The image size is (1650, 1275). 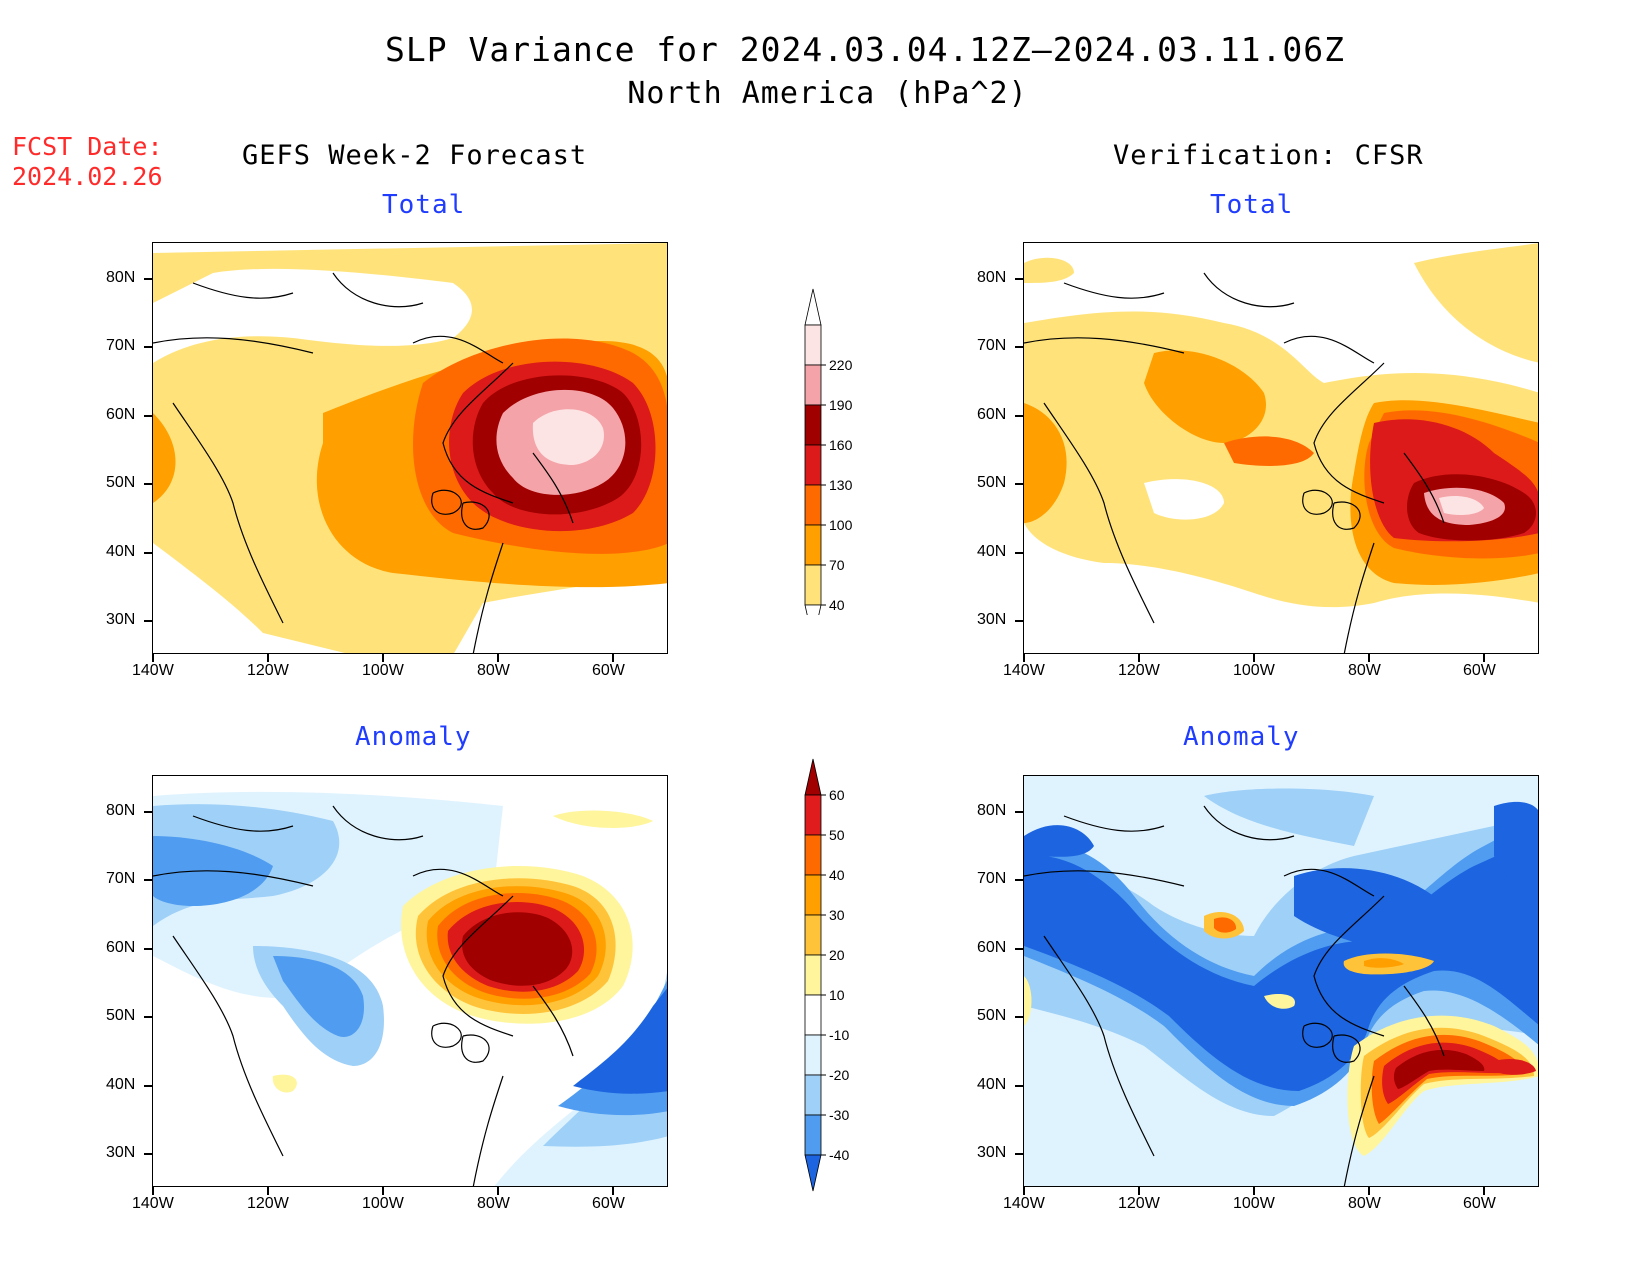 What do you see at coordinates (813, 307) in the screenshot?
I see `colorbar-total-top-triangle` at bounding box center [813, 307].